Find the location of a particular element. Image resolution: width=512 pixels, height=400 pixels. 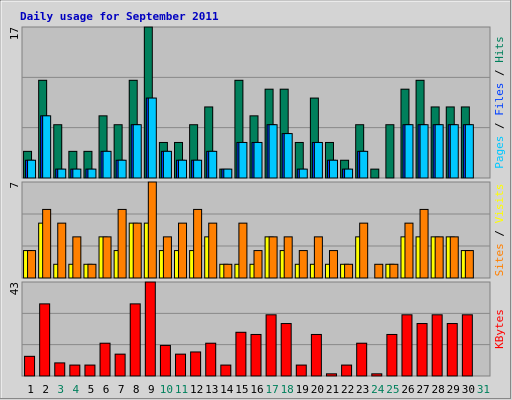

y-tick-label: 43 is located at coordinates (14, 288).